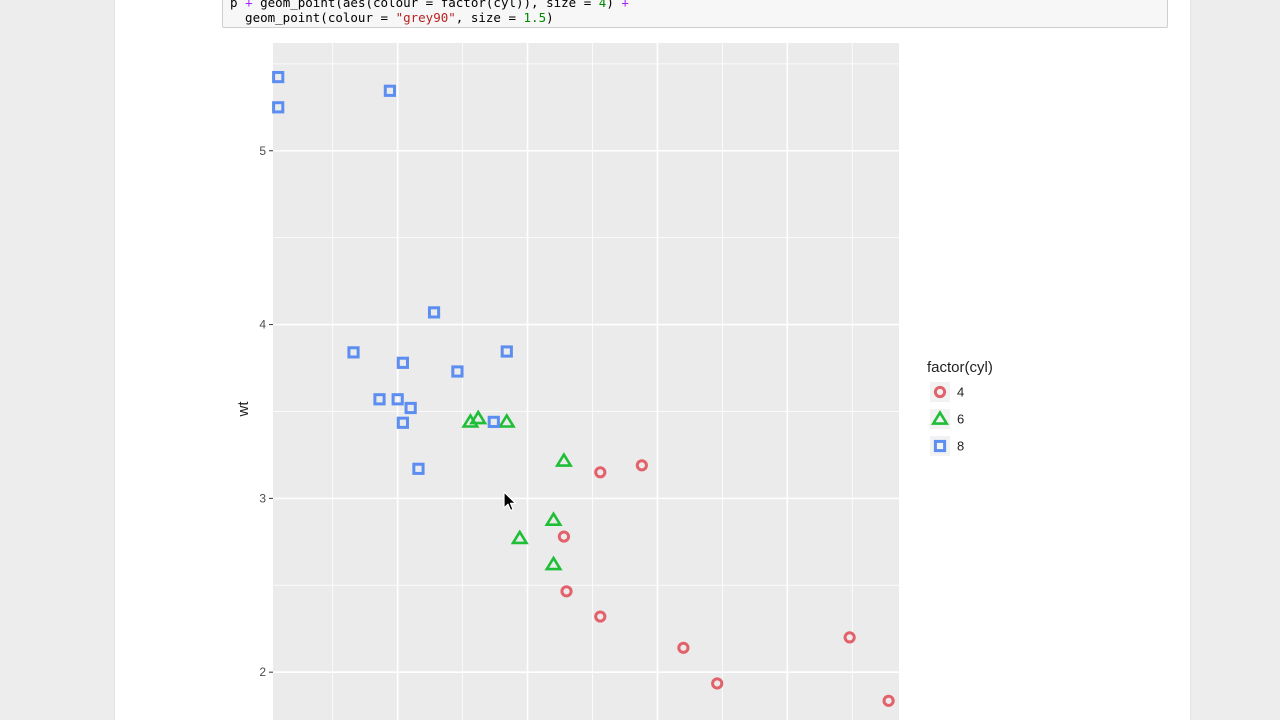  What do you see at coordinates (510, 501) in the screenshot?
I see `mouse-cursor-icon` at bounding box center [510, 501].